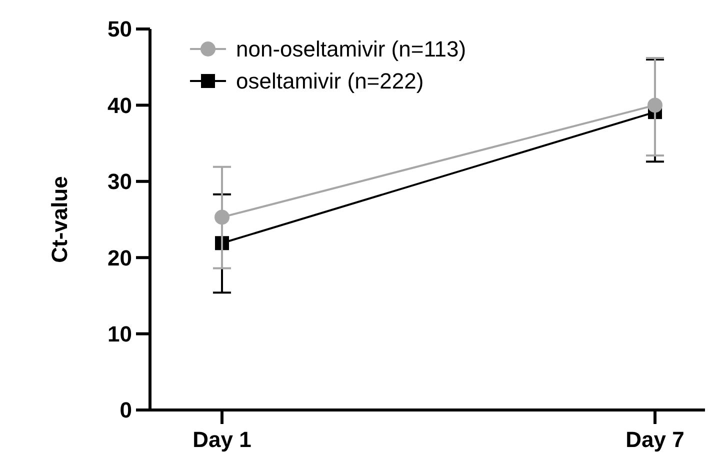 The height and width of the screenshot is (462, 716). I want to click on y-tick-label: 20, so click(120, 257).